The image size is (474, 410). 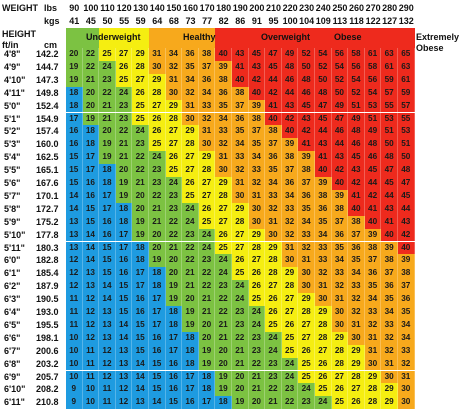 What do you see at coordinates (356, 119) in the screenshot?
I see `bmi-cell: 49` at bounding box center [356, 119].